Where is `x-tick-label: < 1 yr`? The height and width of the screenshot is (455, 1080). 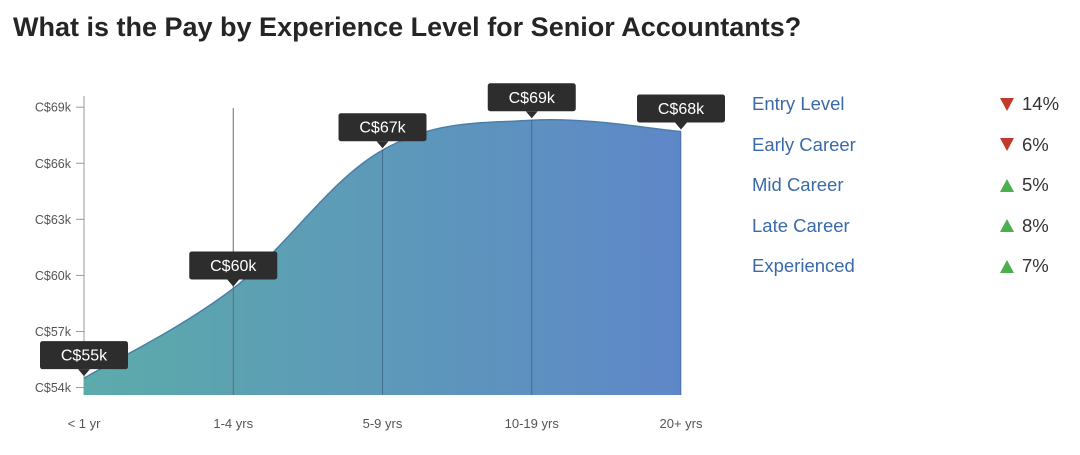 x-tick-label: < 1 yr is located at coordinates (85, 423).